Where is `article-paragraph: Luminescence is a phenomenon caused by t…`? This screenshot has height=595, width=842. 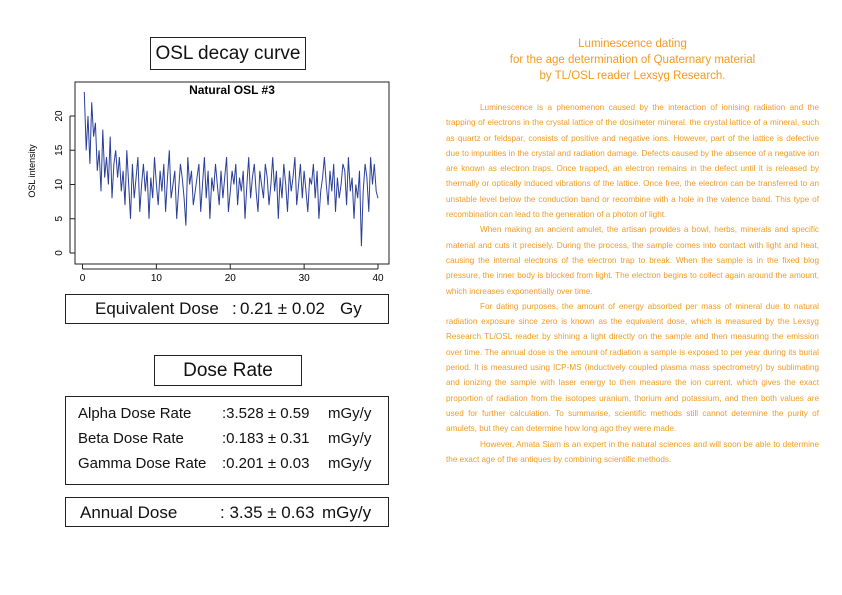
article-paragraph: Luminescence is a phenomenon caused by t… is located at coordinates (632, 161).